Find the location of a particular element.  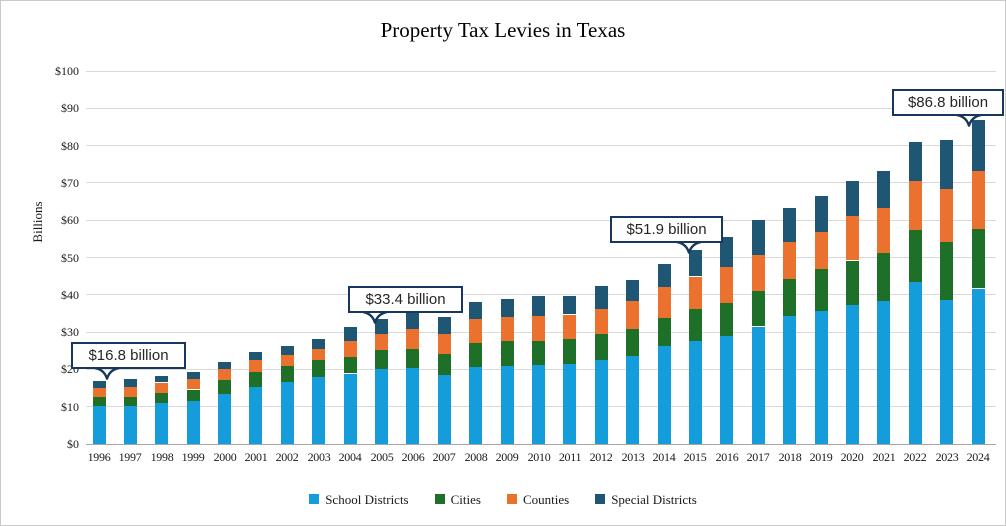

bar-2006-special-districts is located at coordinates (412, 321).